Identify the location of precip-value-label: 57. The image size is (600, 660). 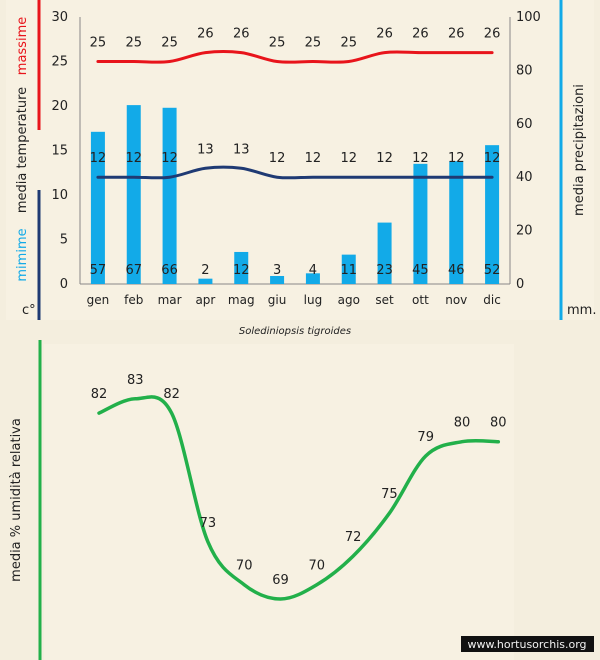
(98, 270).